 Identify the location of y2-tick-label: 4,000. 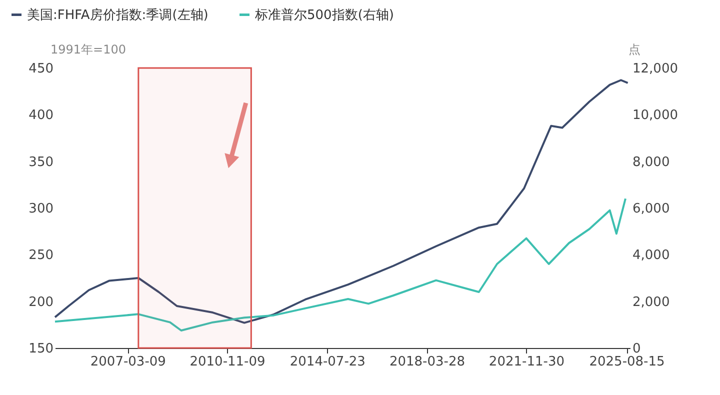
(651, 256).